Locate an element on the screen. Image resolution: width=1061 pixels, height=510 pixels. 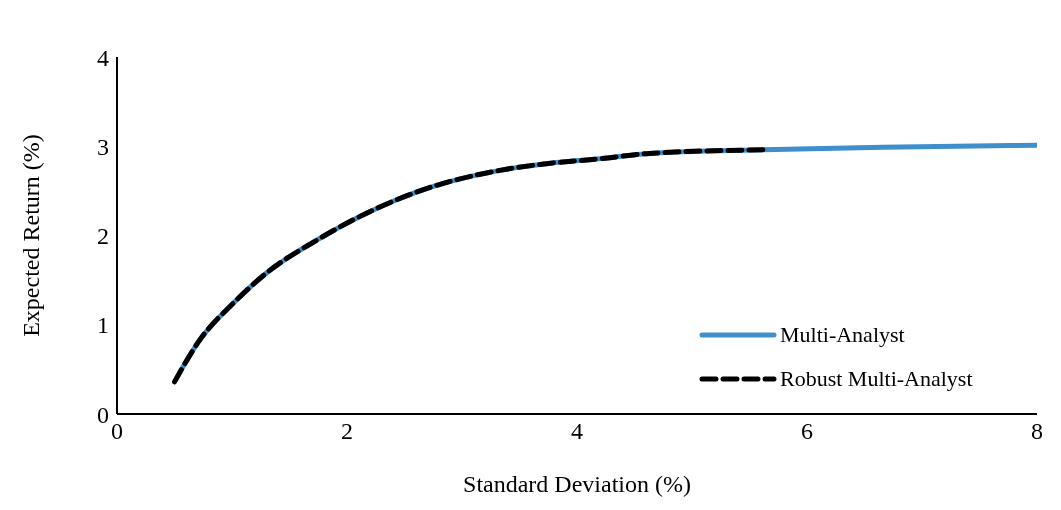
y-tick-label: 0 is located at coordinates (103, 414).